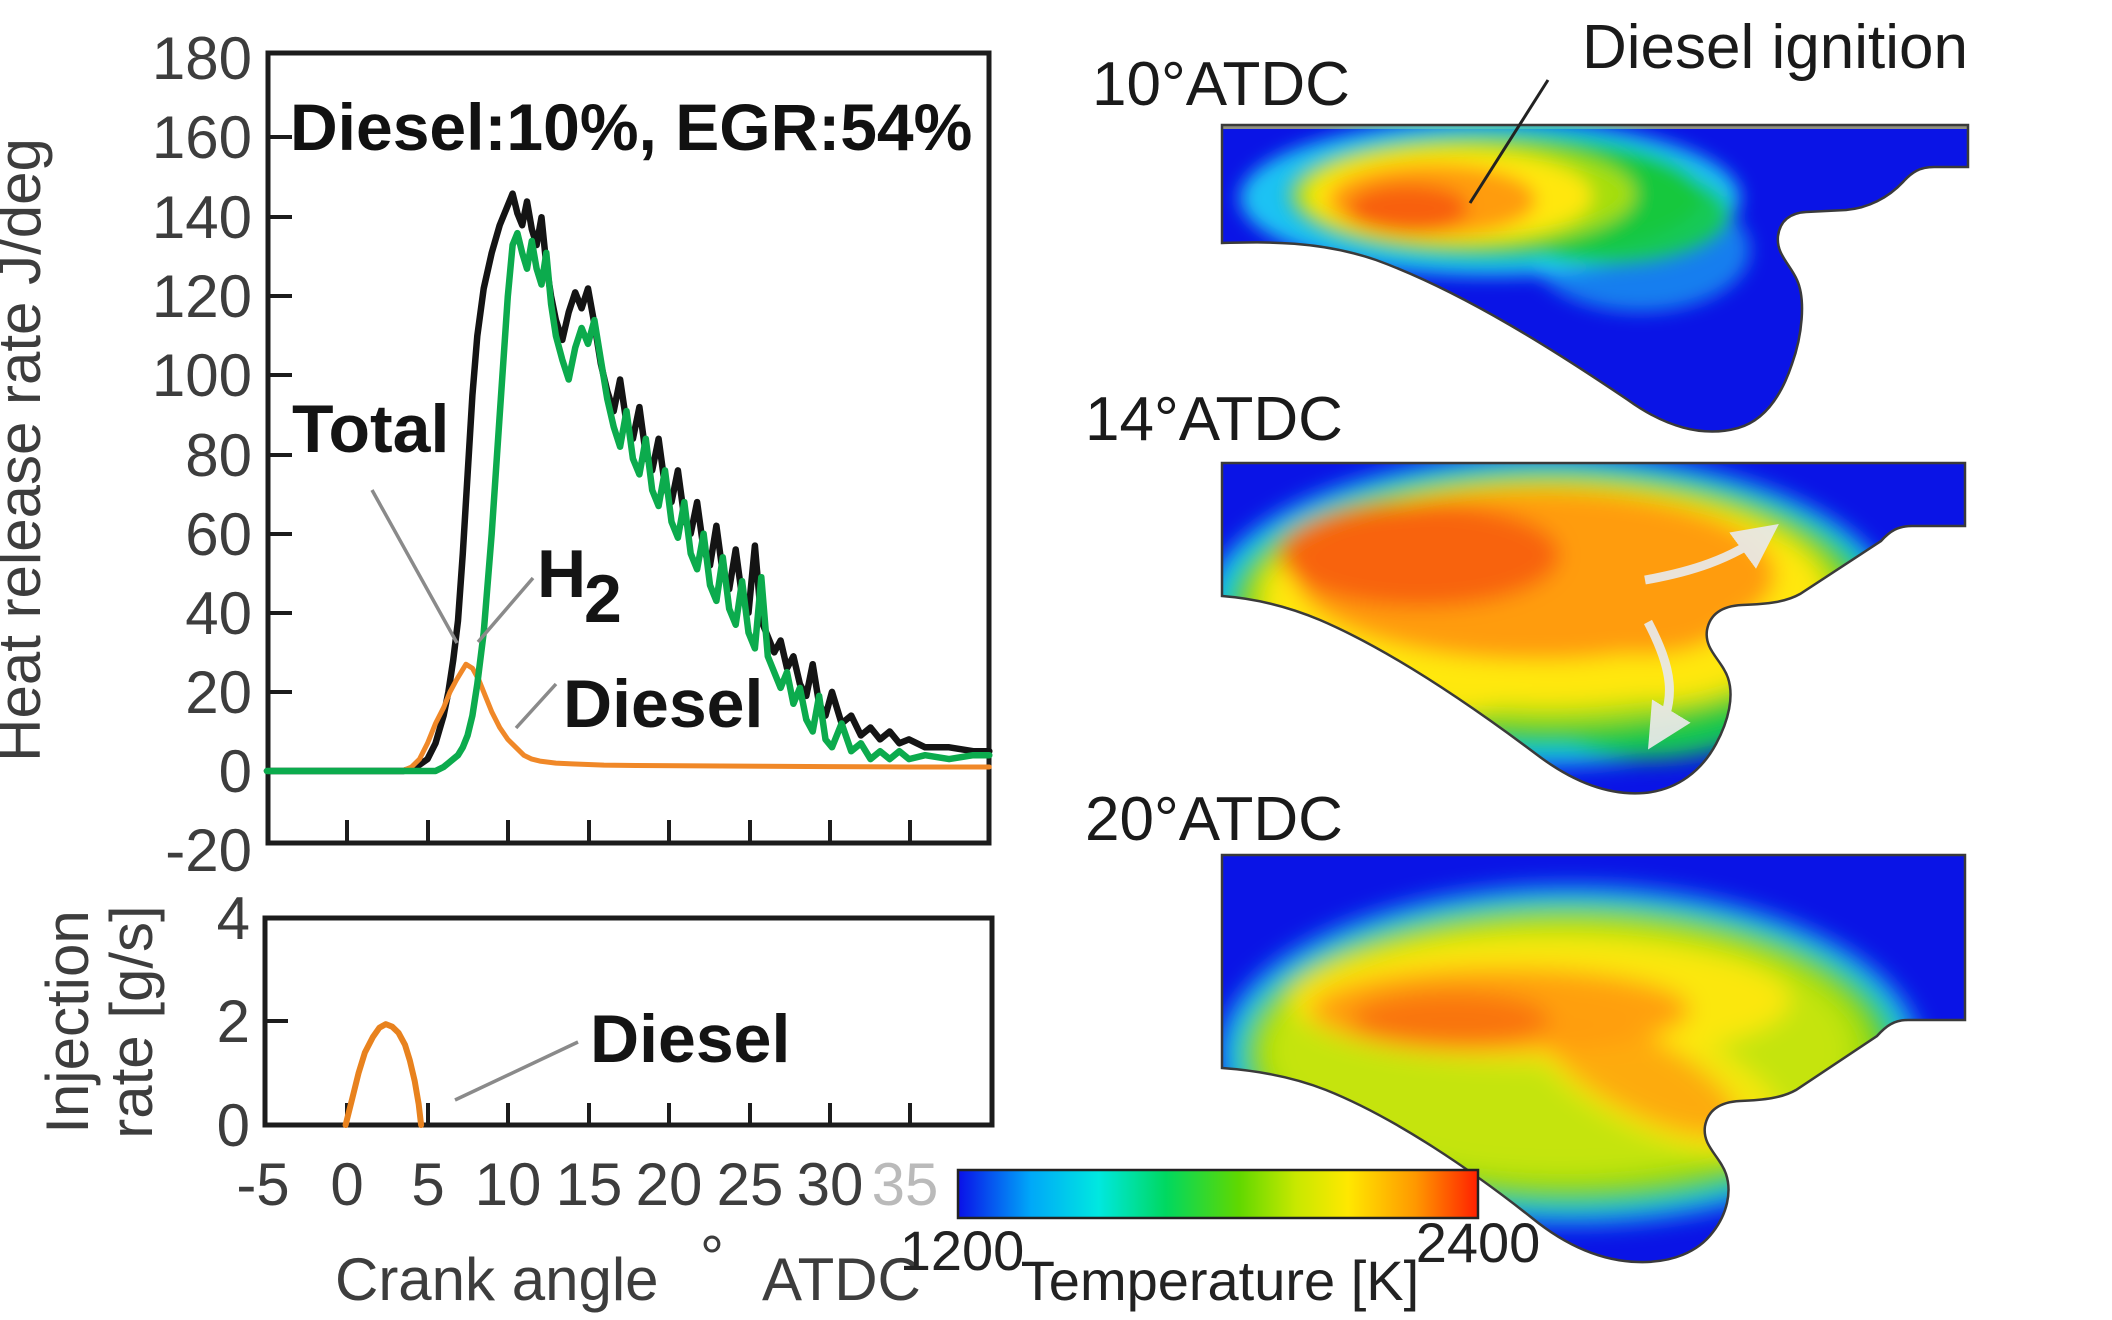 This screenshot has width=2112, height=1320. I want to click on contour-panel-14atdc: 14°ATDC, so click(1526, 590).